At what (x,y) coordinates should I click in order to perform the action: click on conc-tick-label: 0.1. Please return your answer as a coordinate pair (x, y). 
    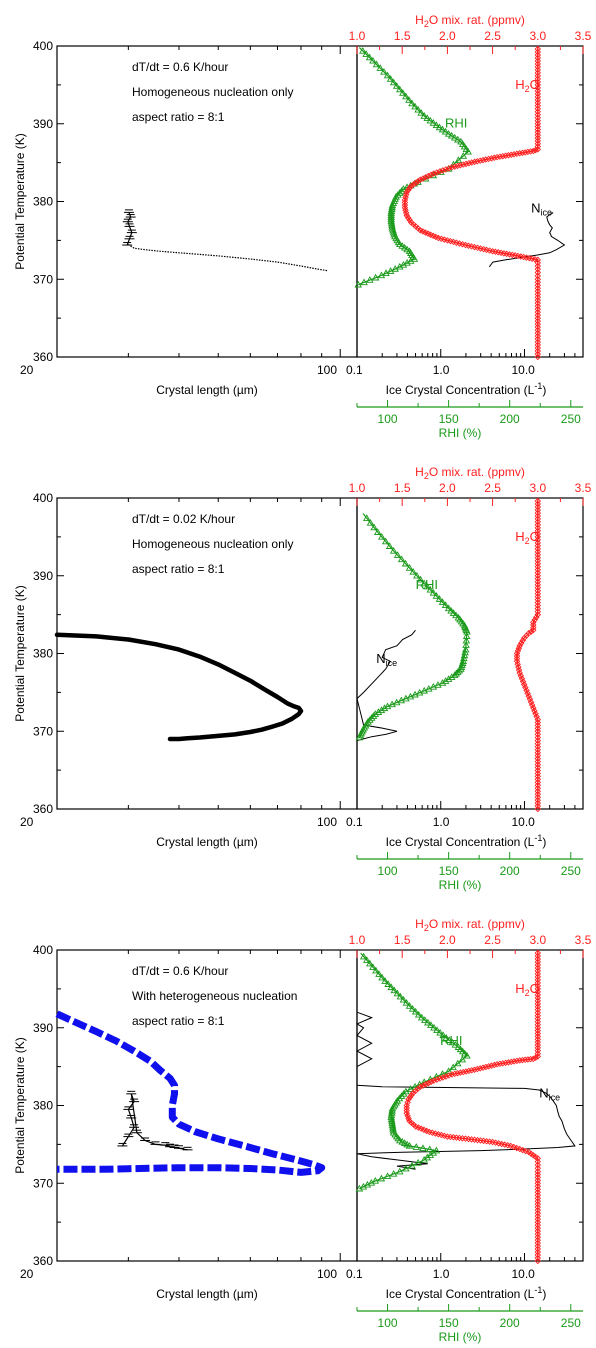
    Looking at the image, I should click on (354, 370).